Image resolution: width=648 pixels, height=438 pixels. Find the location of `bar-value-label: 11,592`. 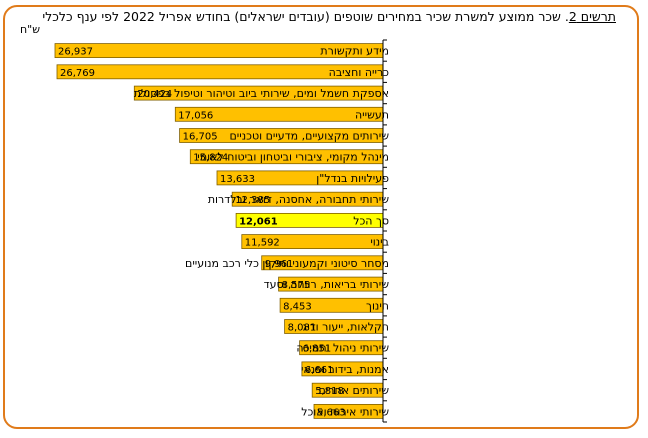

bar-value-label: 11,592 is located at coordinates (262, 243).